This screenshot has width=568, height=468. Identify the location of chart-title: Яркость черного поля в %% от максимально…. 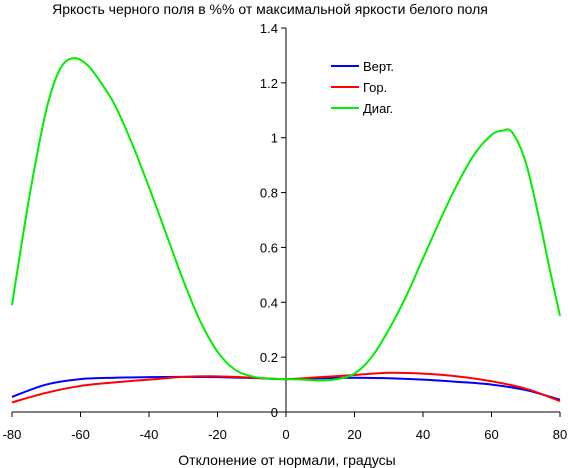
(270, 9).